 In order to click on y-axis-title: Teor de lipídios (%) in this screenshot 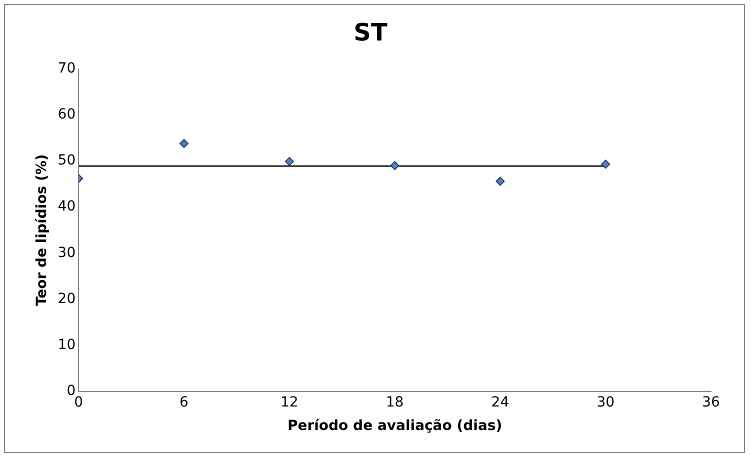, I will do `click(42, 230)`.